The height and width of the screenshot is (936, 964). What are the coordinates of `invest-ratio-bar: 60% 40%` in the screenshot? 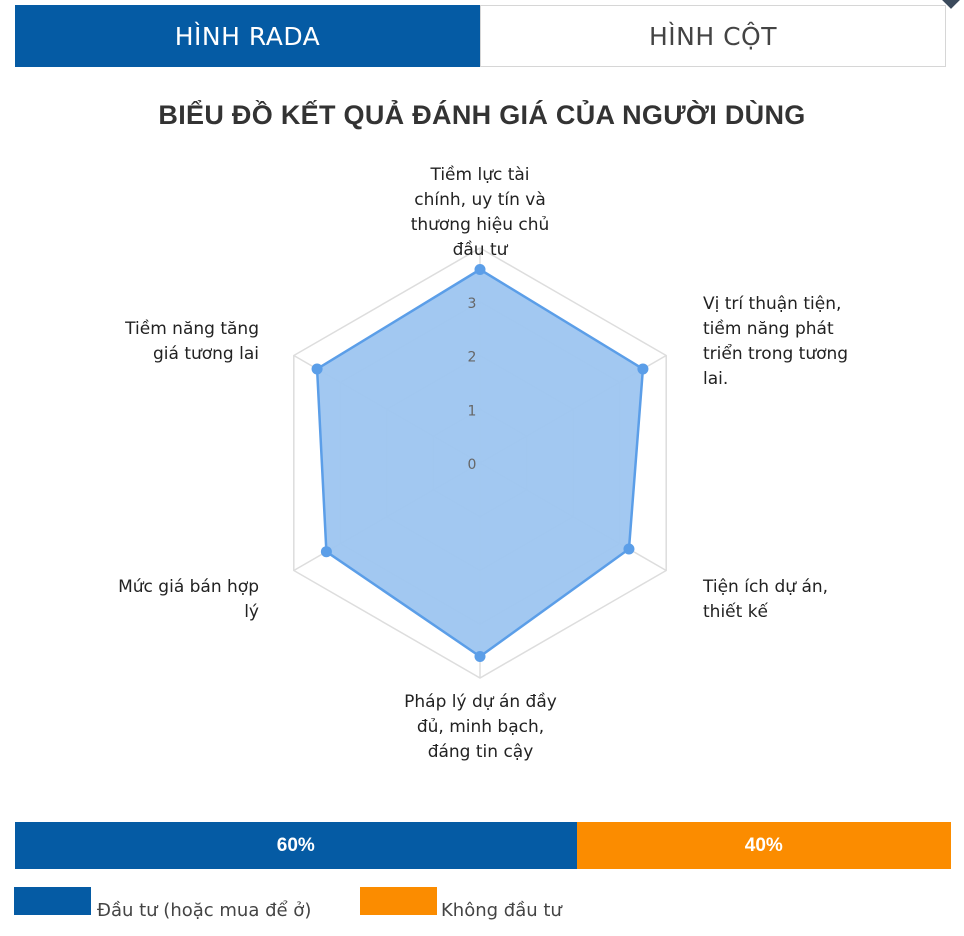 It's located at (483, 845).